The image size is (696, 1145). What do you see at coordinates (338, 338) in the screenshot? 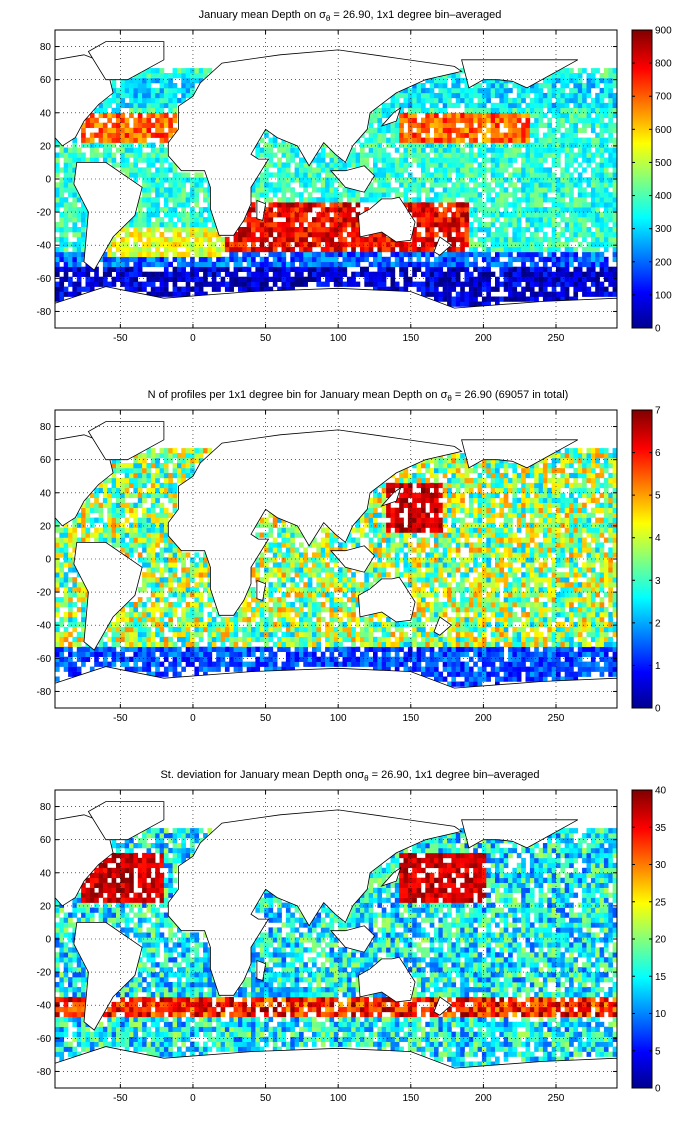
I see `x-tick-label: 100` at bounding box center [338, 338].